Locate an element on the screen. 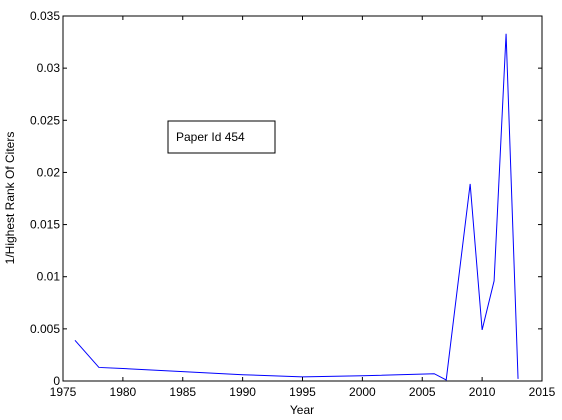 This screenshot has width=562, height=420. y-tick-label: 0.02 is located at coordinates (49, 172).